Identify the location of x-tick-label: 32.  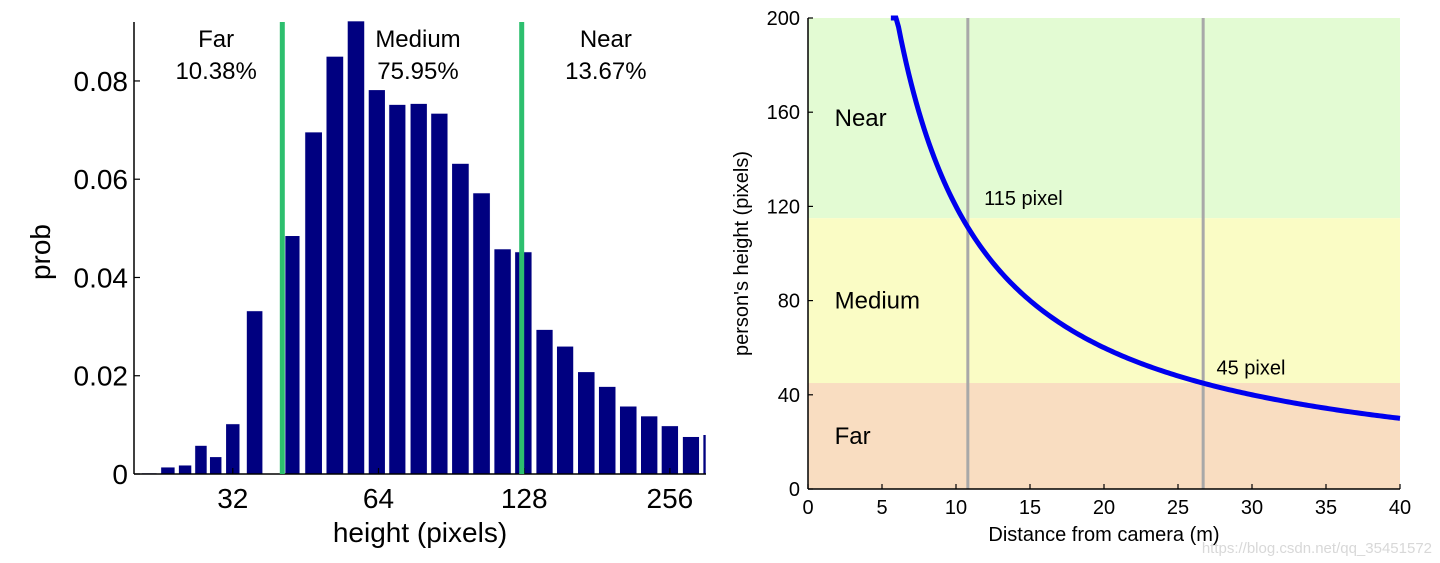
(232, 498).